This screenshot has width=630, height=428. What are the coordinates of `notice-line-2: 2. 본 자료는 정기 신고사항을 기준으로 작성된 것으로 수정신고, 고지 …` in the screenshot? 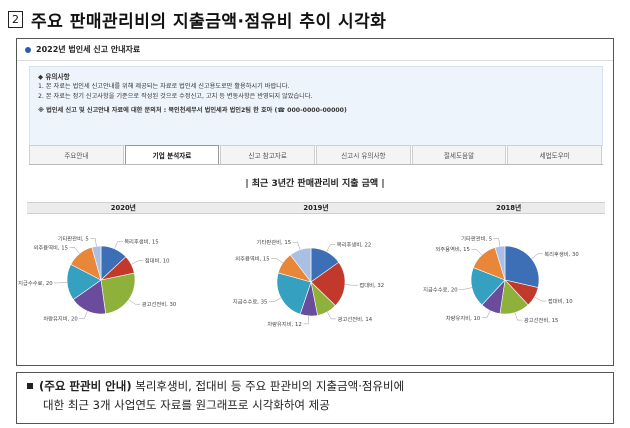 It's located at (175, 96).